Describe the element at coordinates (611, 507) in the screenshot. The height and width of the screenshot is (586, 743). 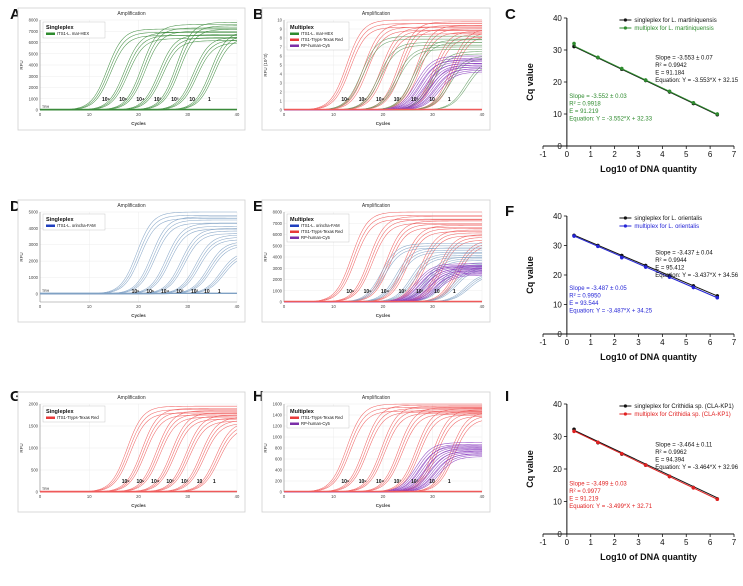
I see `stats-multiplex: Equation: Y = -3.499*X + 32.71` at that location.